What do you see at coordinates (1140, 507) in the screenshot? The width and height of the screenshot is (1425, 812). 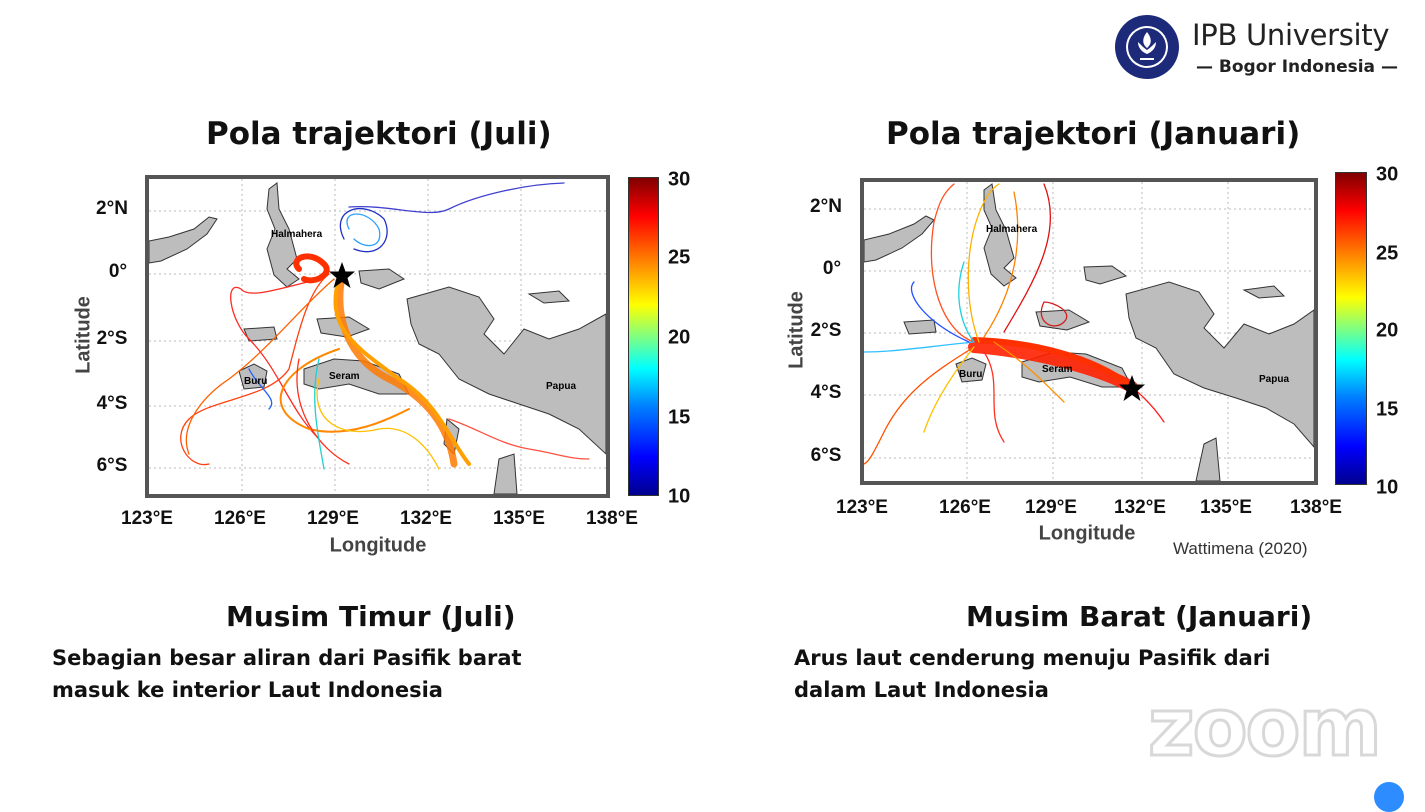 I see `right-lon-tick: 132°E` at bounding box center [1140, 507].